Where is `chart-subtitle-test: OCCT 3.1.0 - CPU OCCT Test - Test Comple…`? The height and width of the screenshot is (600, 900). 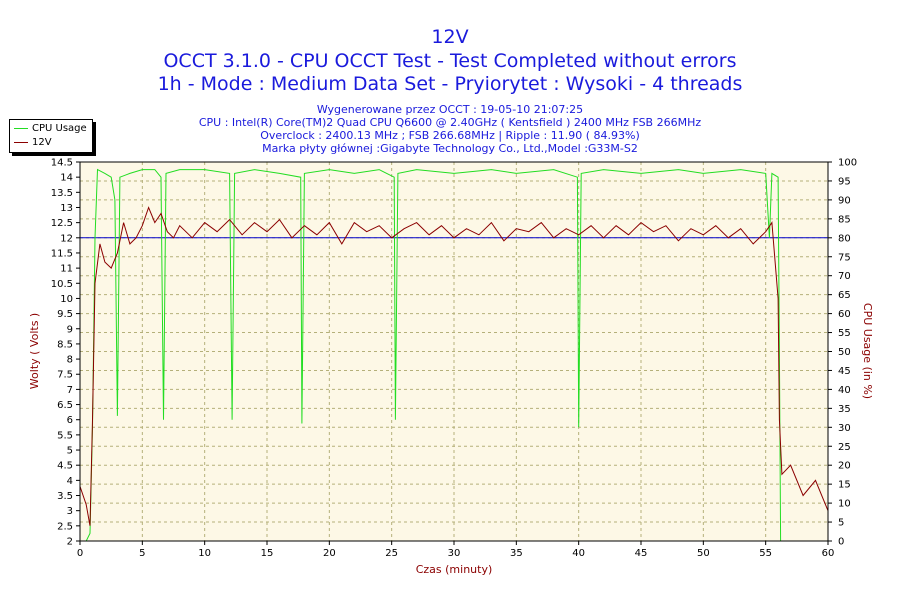 chart-subtitle-test: OCCT 3.1.0 - CPU OCCT Test - Test Comple… is located at coordinates (450, 61).